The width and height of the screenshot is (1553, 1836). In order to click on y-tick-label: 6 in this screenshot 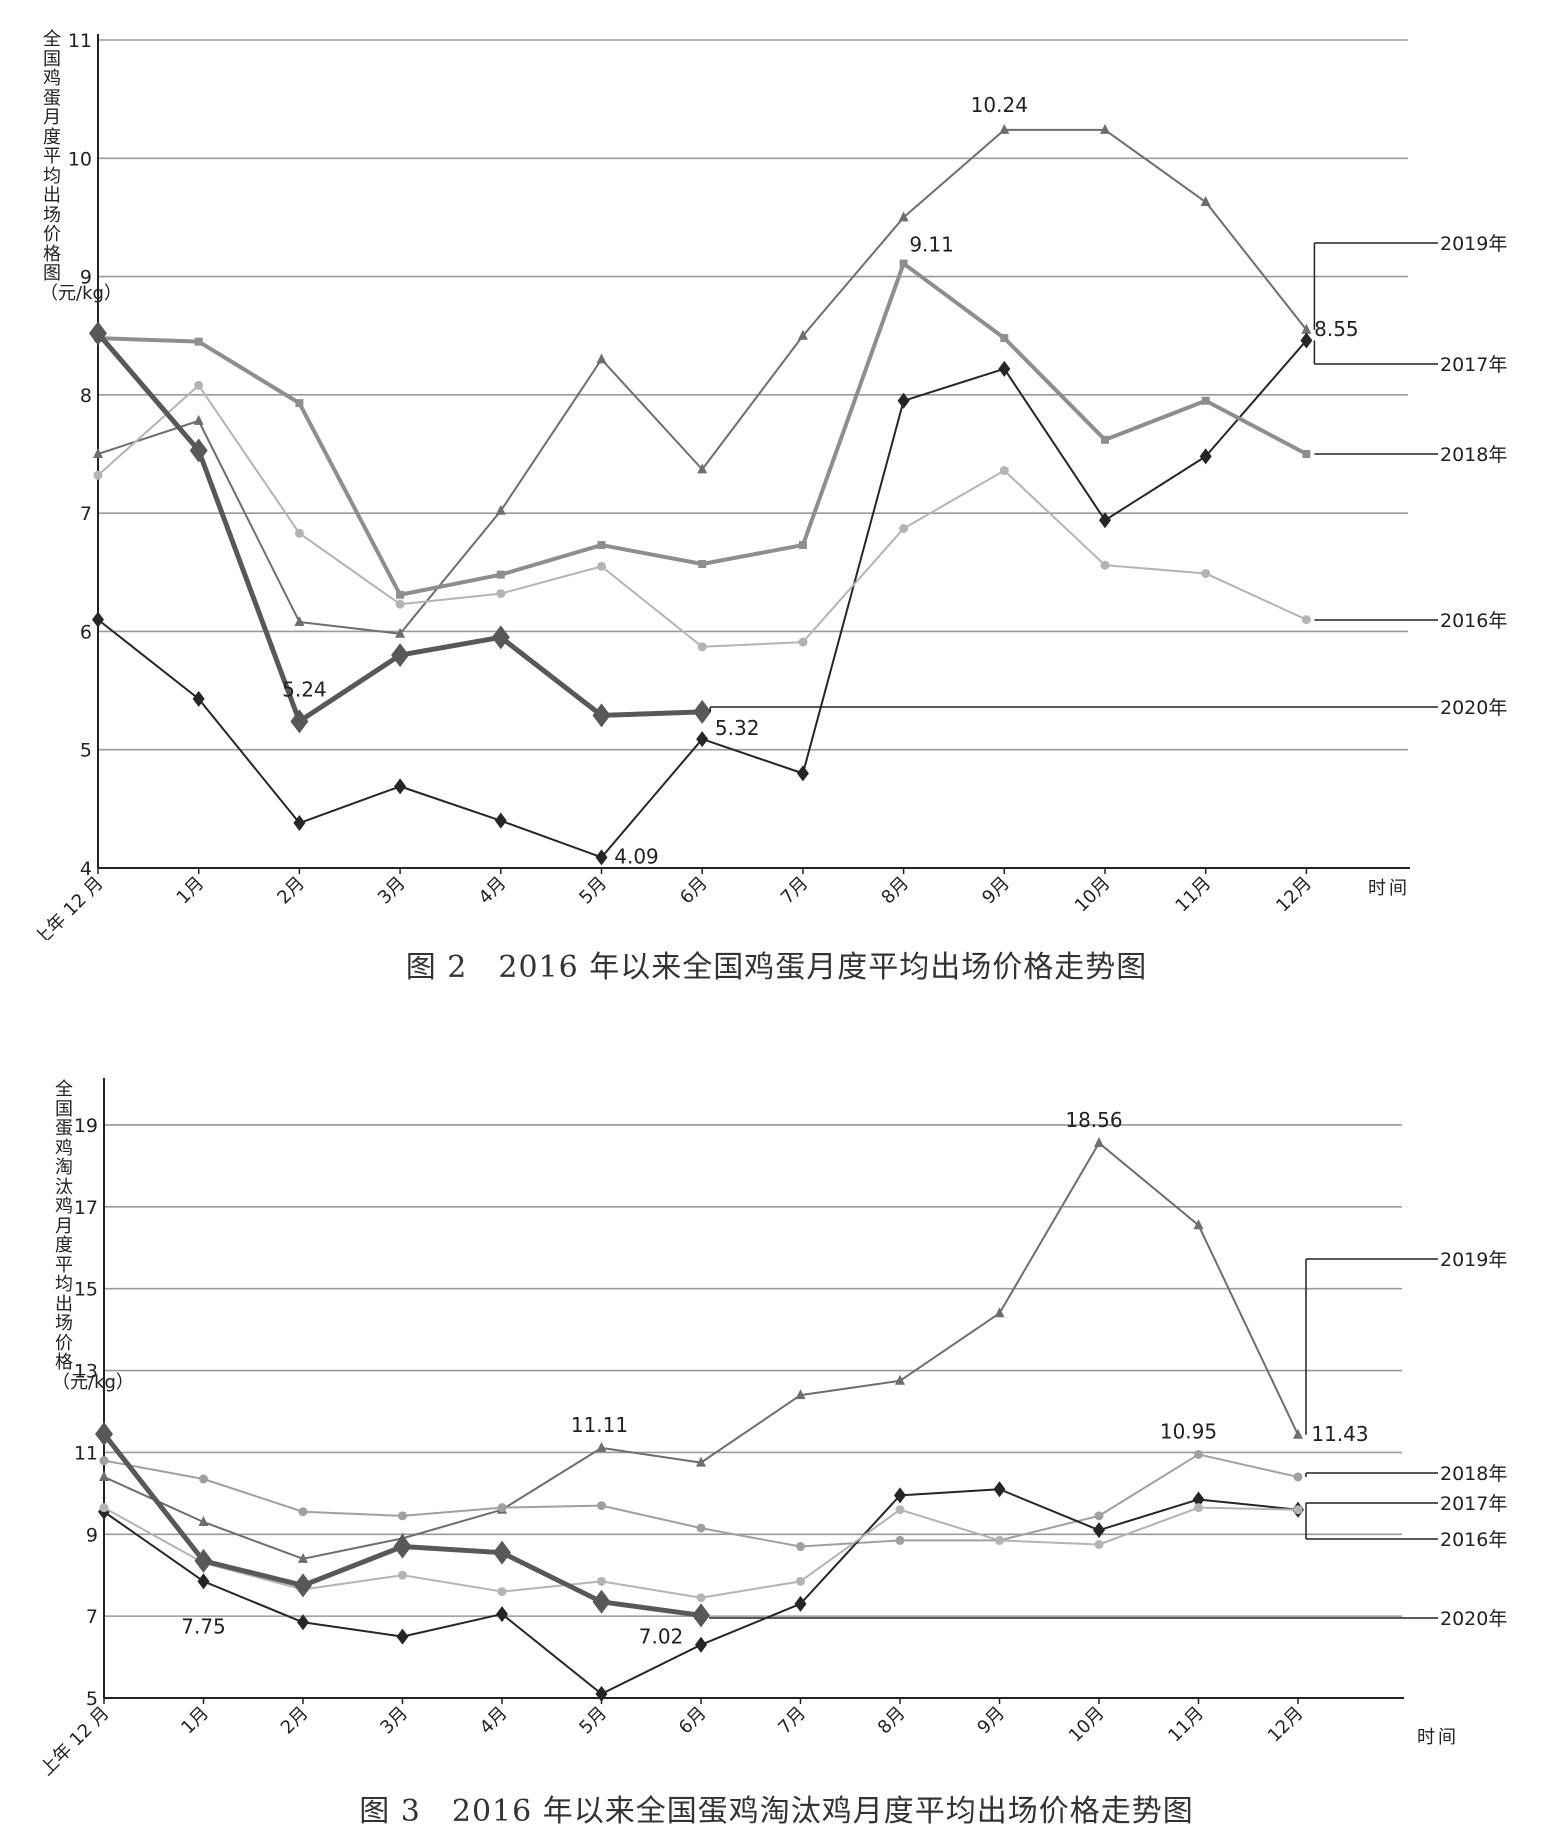, I will do `click(86, 632)`.